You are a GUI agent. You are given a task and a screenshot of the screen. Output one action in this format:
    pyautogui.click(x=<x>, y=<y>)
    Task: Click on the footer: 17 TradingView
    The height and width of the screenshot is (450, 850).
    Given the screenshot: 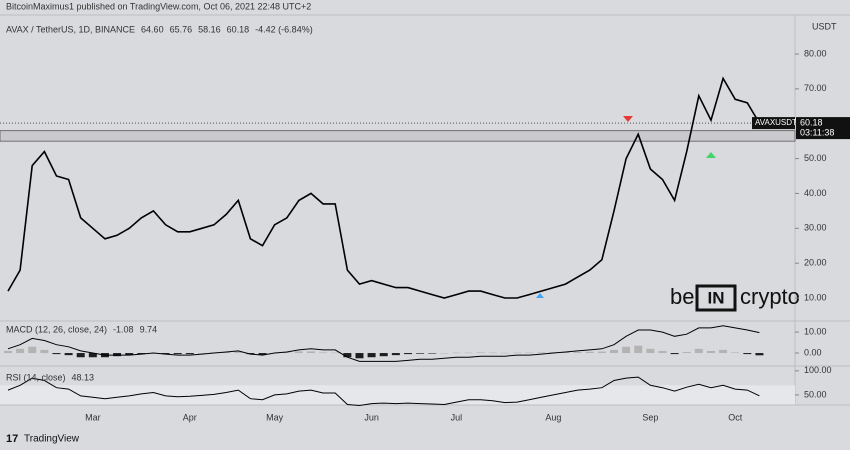 What is the action you would take?
    pyautogui.click(x=43, y=439)
    